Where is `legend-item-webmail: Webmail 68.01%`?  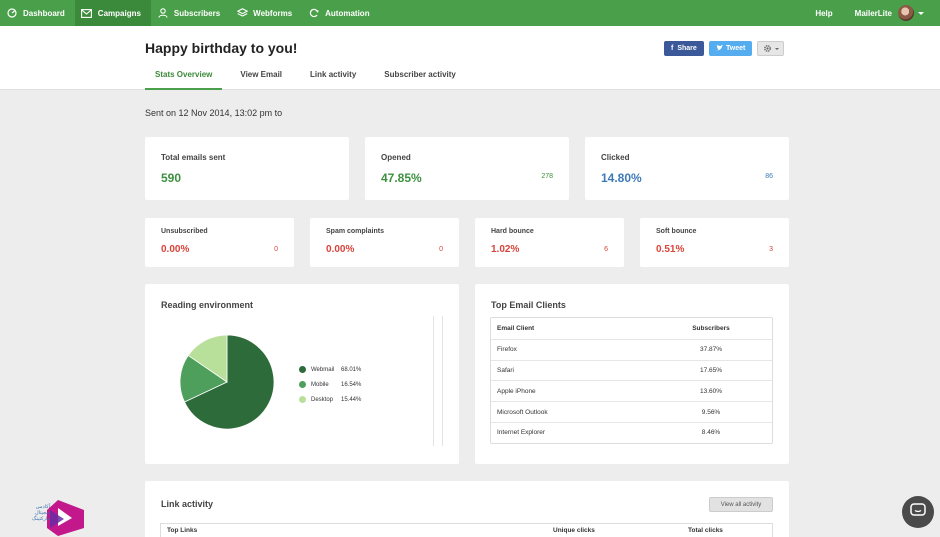
legend-item-webmail: Webmail 68.01% is located at coordinates (330, 369).